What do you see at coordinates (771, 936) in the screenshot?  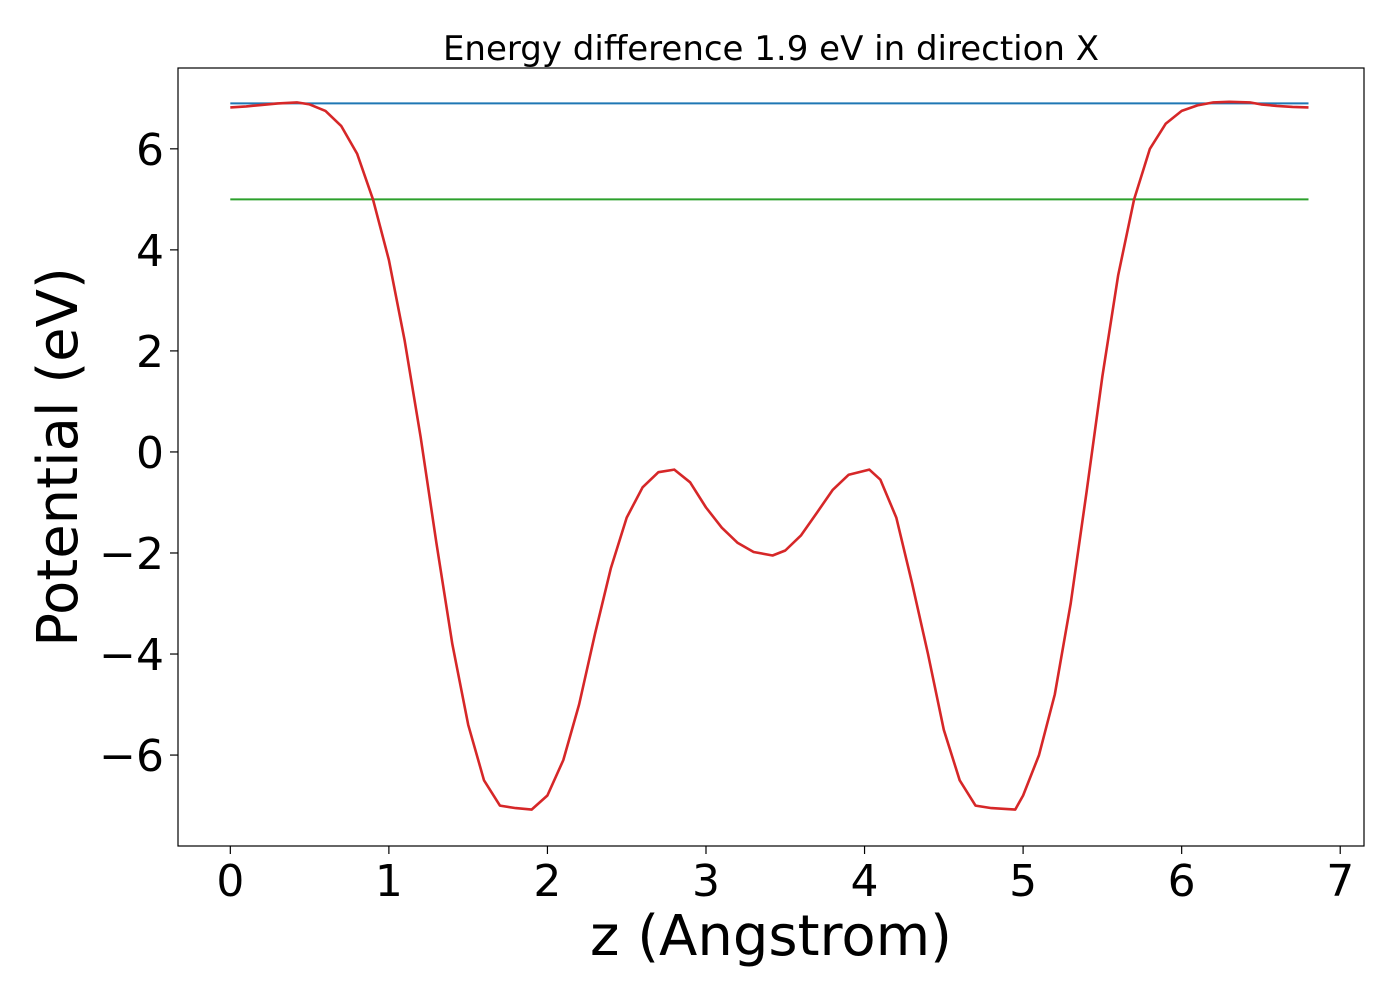 I see `x-axis-label: z (Angstrom)` at bounding box center [771, 936].